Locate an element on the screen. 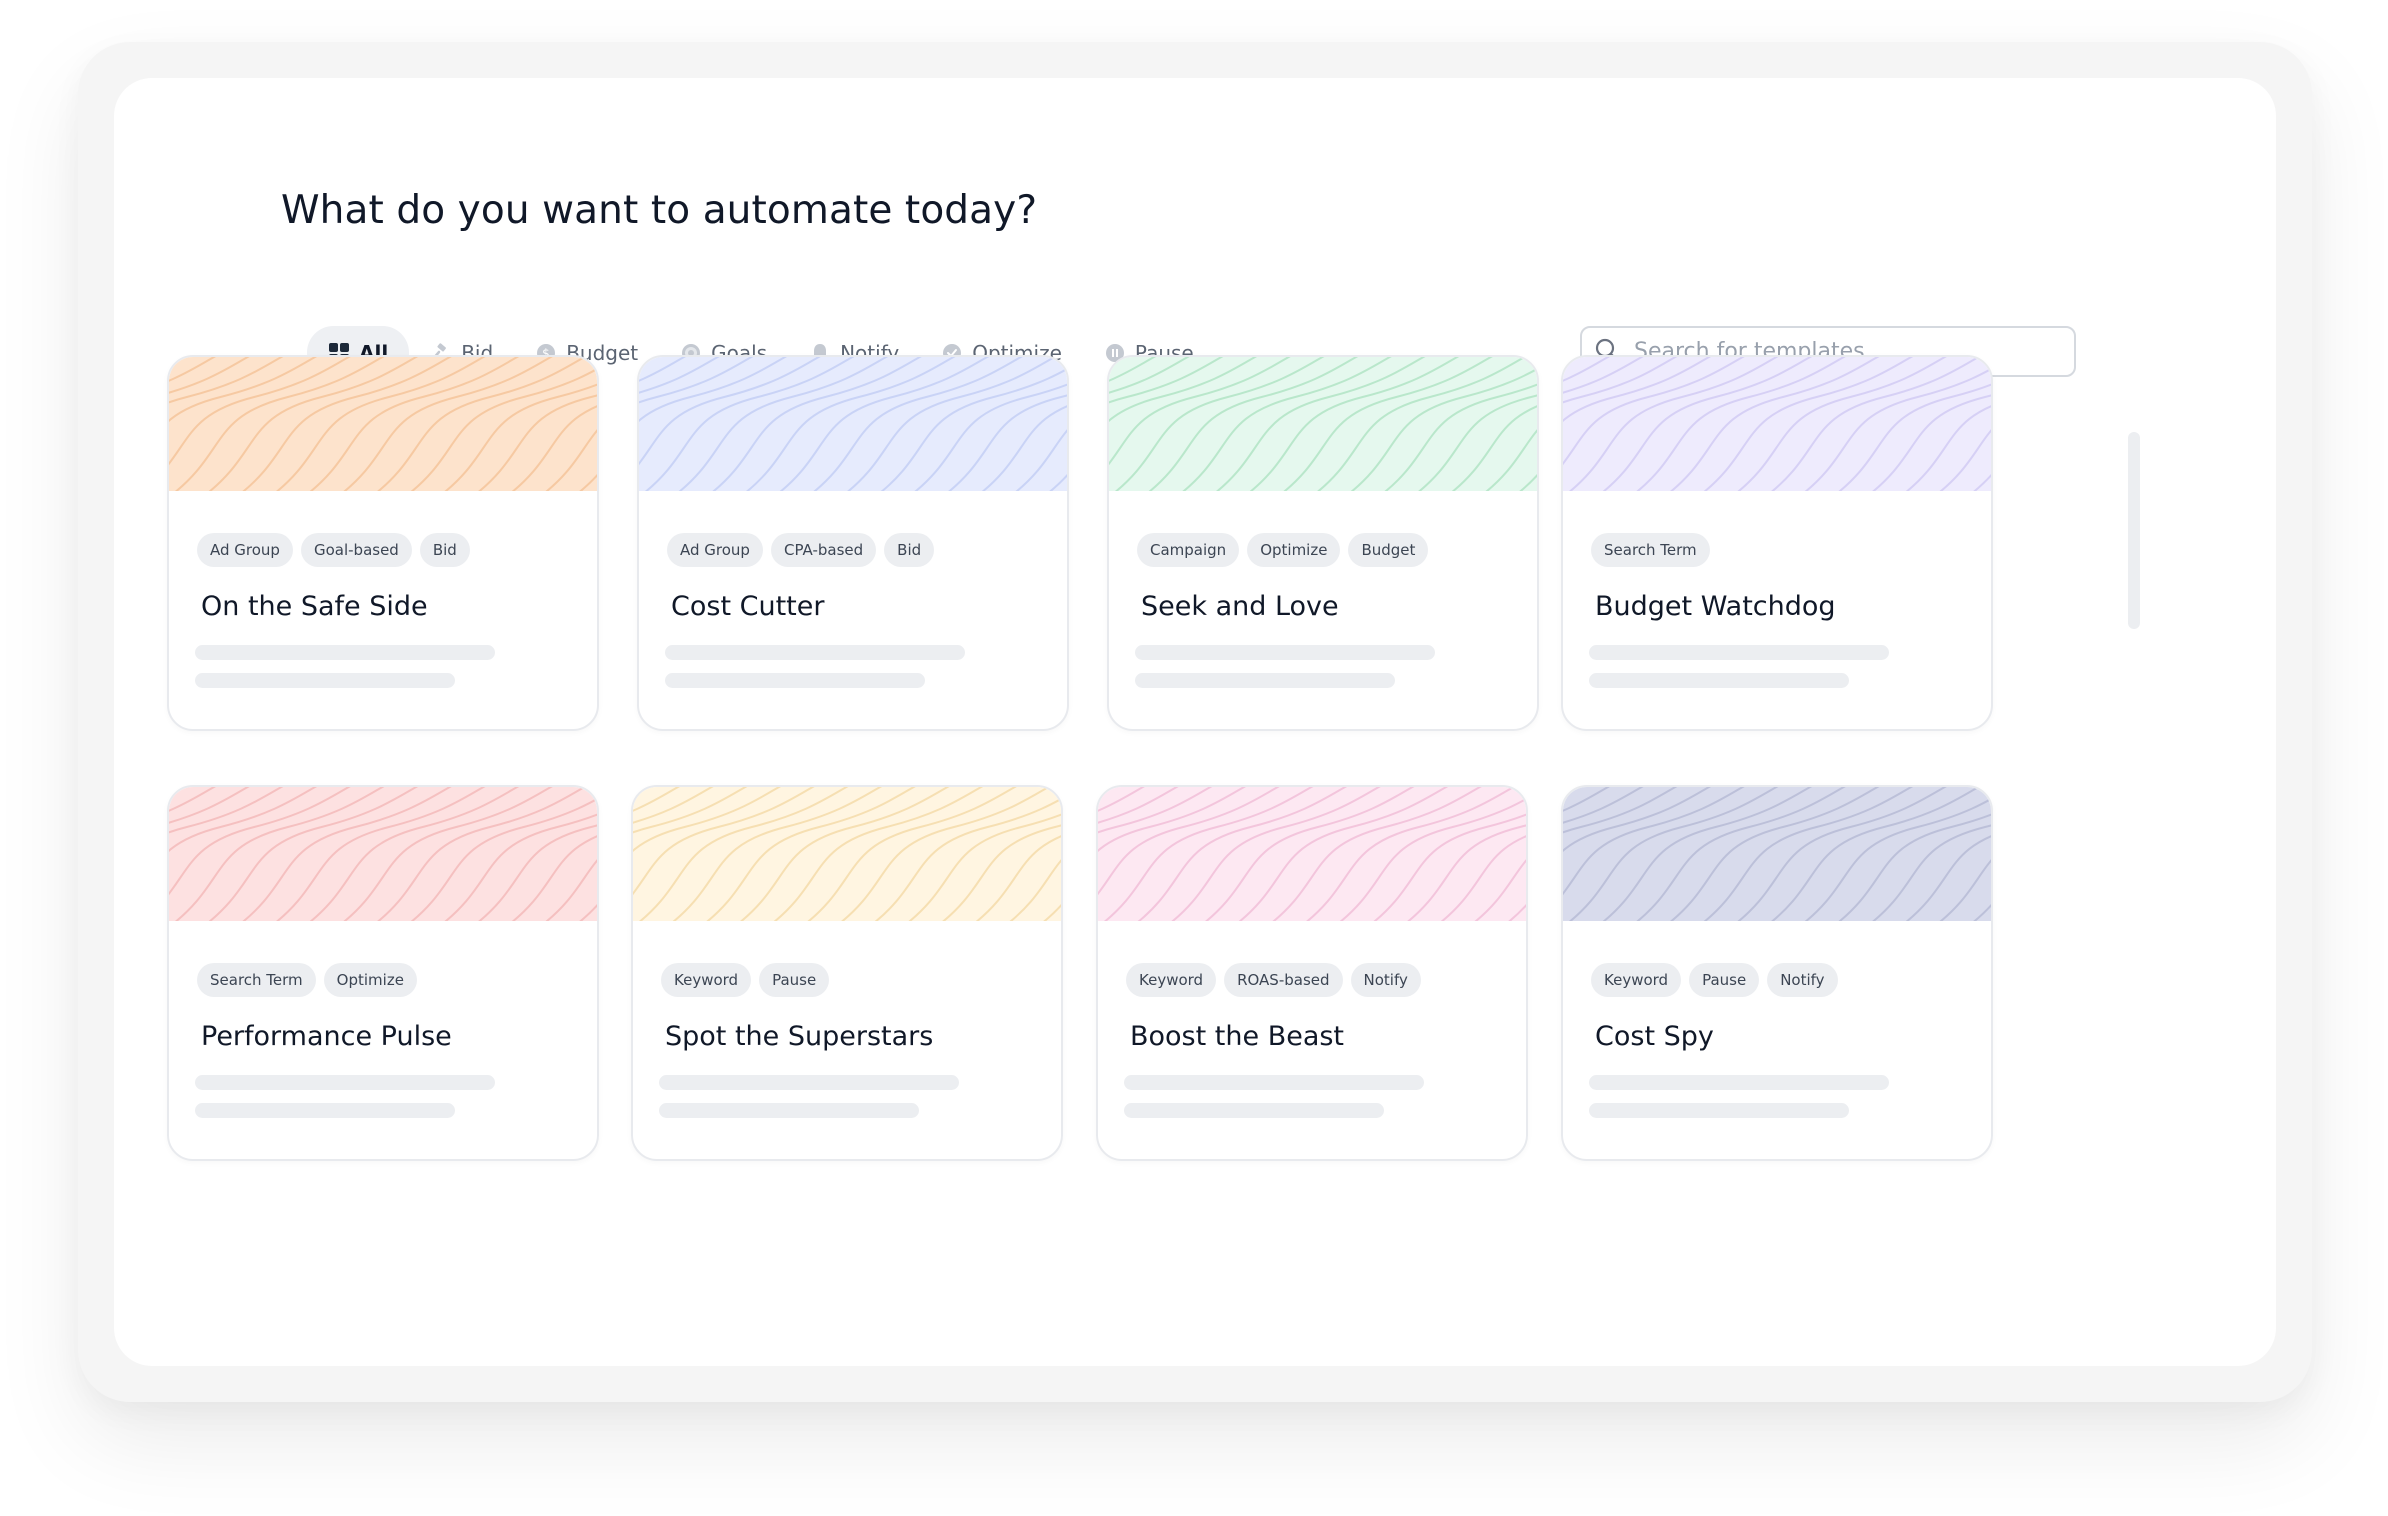 The width and height of the screenshot is (2388, 1516). card-tags: Ad Group CPA-based Bid is located at coordinates (801, 550).